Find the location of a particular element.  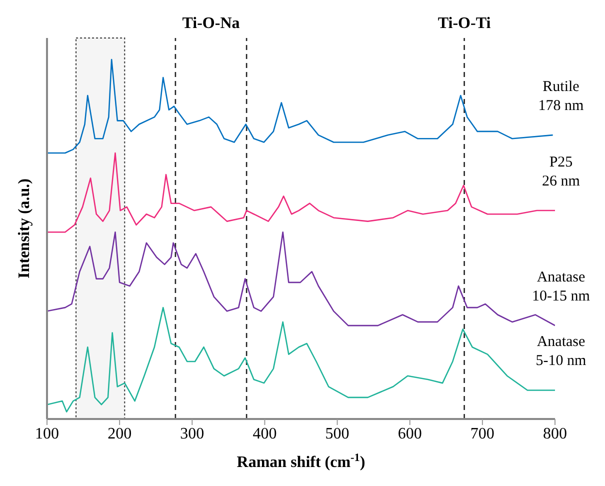

x-tick-label: 700 is located at coordinates (482, 433).